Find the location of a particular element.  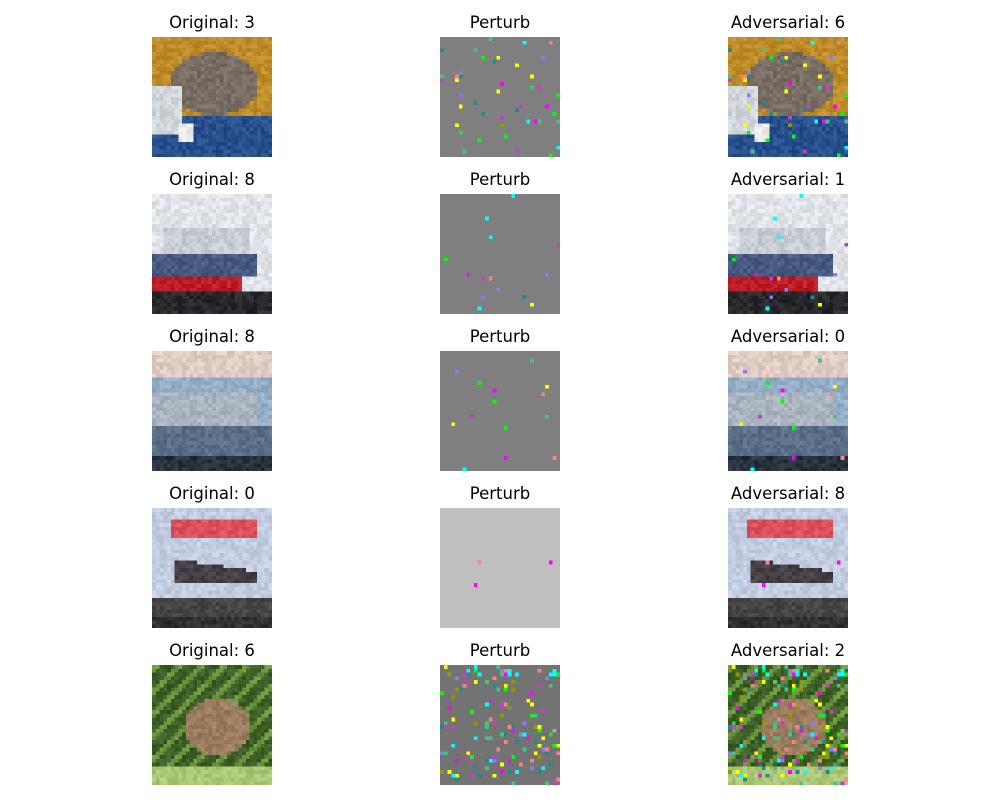

panel-title: Adversarial: 0 is located at coordinates (788, 336).